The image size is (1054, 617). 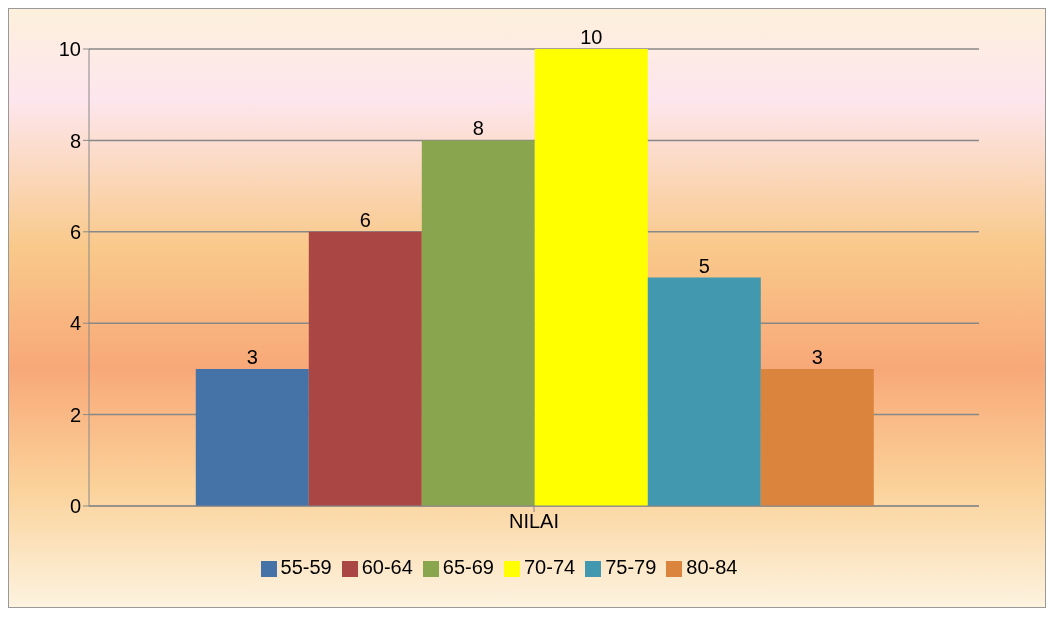 I want to click on data-label: 10, so click(x=591, y=37).